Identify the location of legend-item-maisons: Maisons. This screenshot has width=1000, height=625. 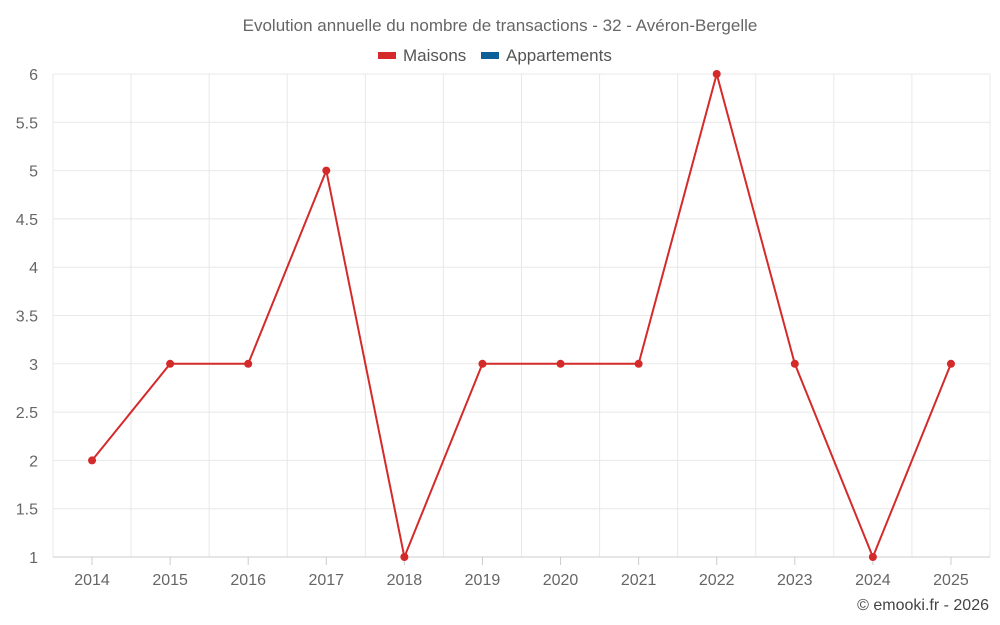
(422, 55).